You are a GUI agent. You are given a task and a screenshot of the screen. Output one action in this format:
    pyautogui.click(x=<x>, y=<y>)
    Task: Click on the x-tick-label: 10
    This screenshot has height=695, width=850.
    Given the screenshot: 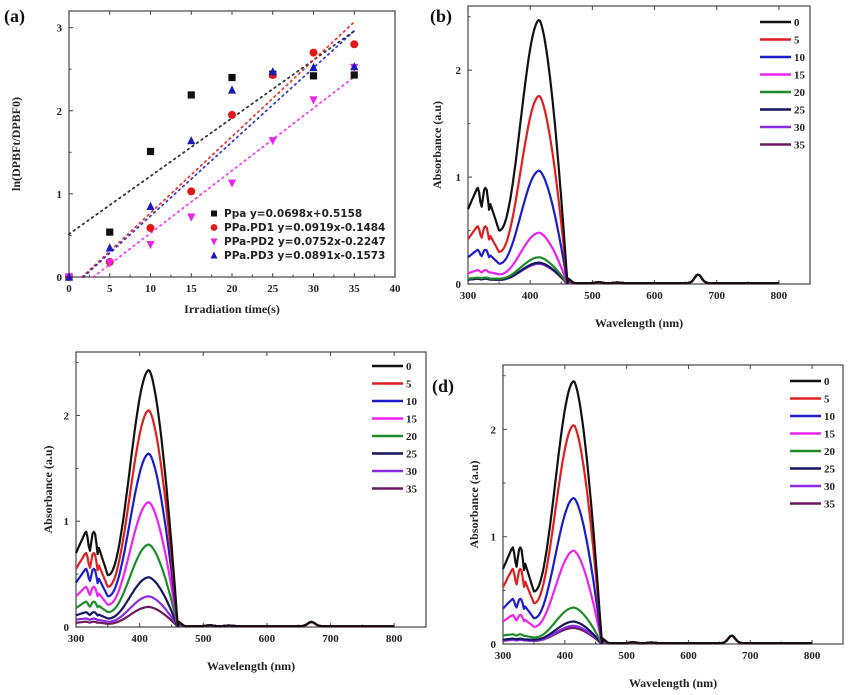 What is the action you would take?
    pyautogui.click(x=151, y=289)
    